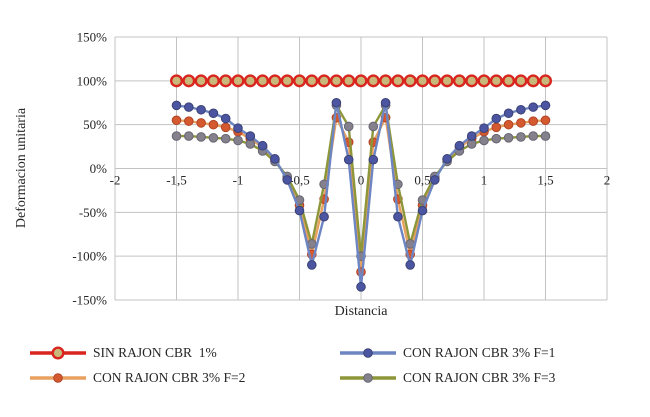 The image size is (650, 417). What do you see at coordinates (92, 80) in the screenshot?
I see `y-tick-label: 100%` at bounding box center [92, 80].